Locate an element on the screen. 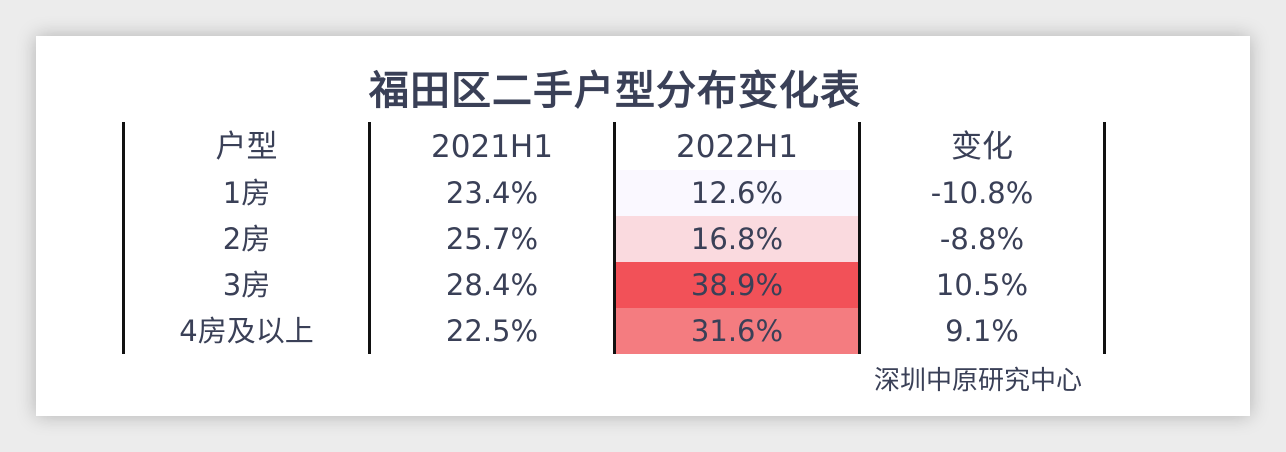 Image resolution: width=1286 pixels, height=452 pixels. table-rule-left is located at coordinates (123, 238).